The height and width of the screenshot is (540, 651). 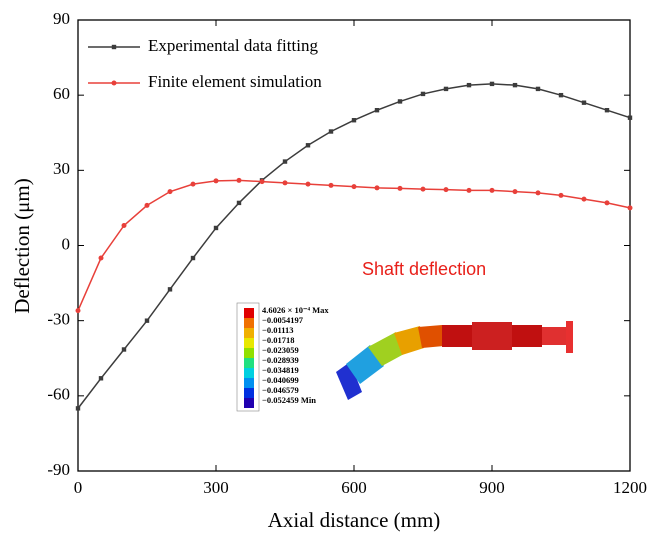 What do you see at coordinates (278, 330) in the screenshot?
I see `inset-label: −0.01113` at bounding box center [278, 330].